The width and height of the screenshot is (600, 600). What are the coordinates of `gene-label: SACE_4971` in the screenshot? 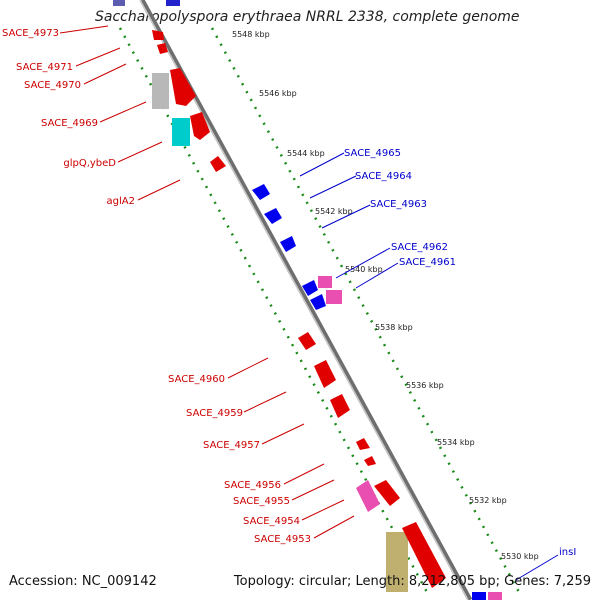 It's located at (44, 67).